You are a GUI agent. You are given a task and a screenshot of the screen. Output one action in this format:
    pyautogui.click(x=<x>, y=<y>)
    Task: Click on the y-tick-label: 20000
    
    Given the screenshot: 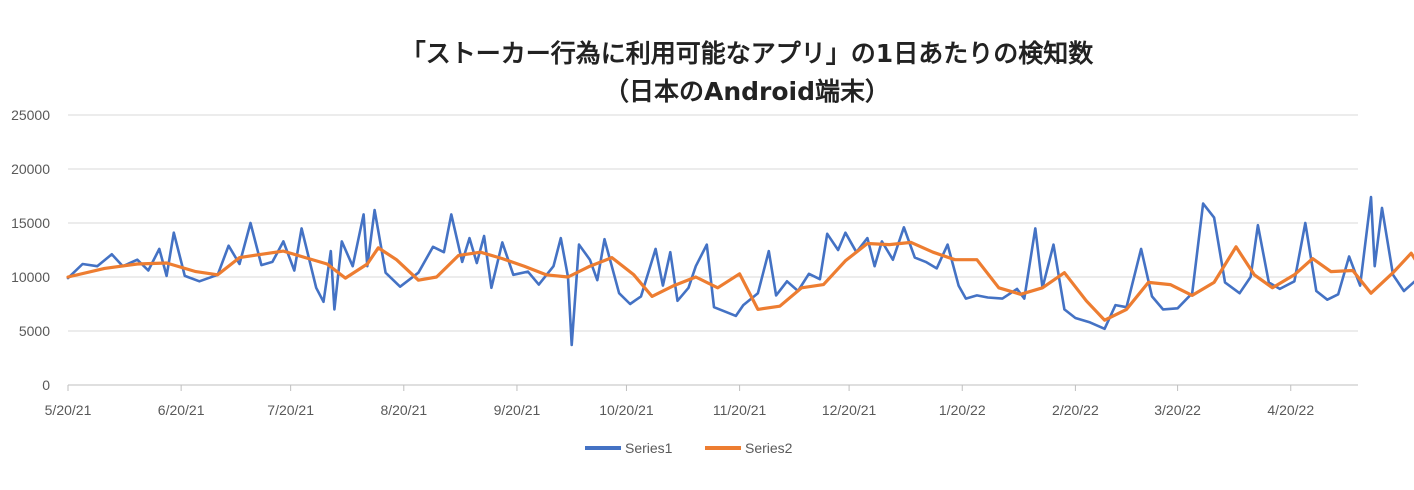 What is the action you would take?
    pyautogui.click(x=30, y=169)
    